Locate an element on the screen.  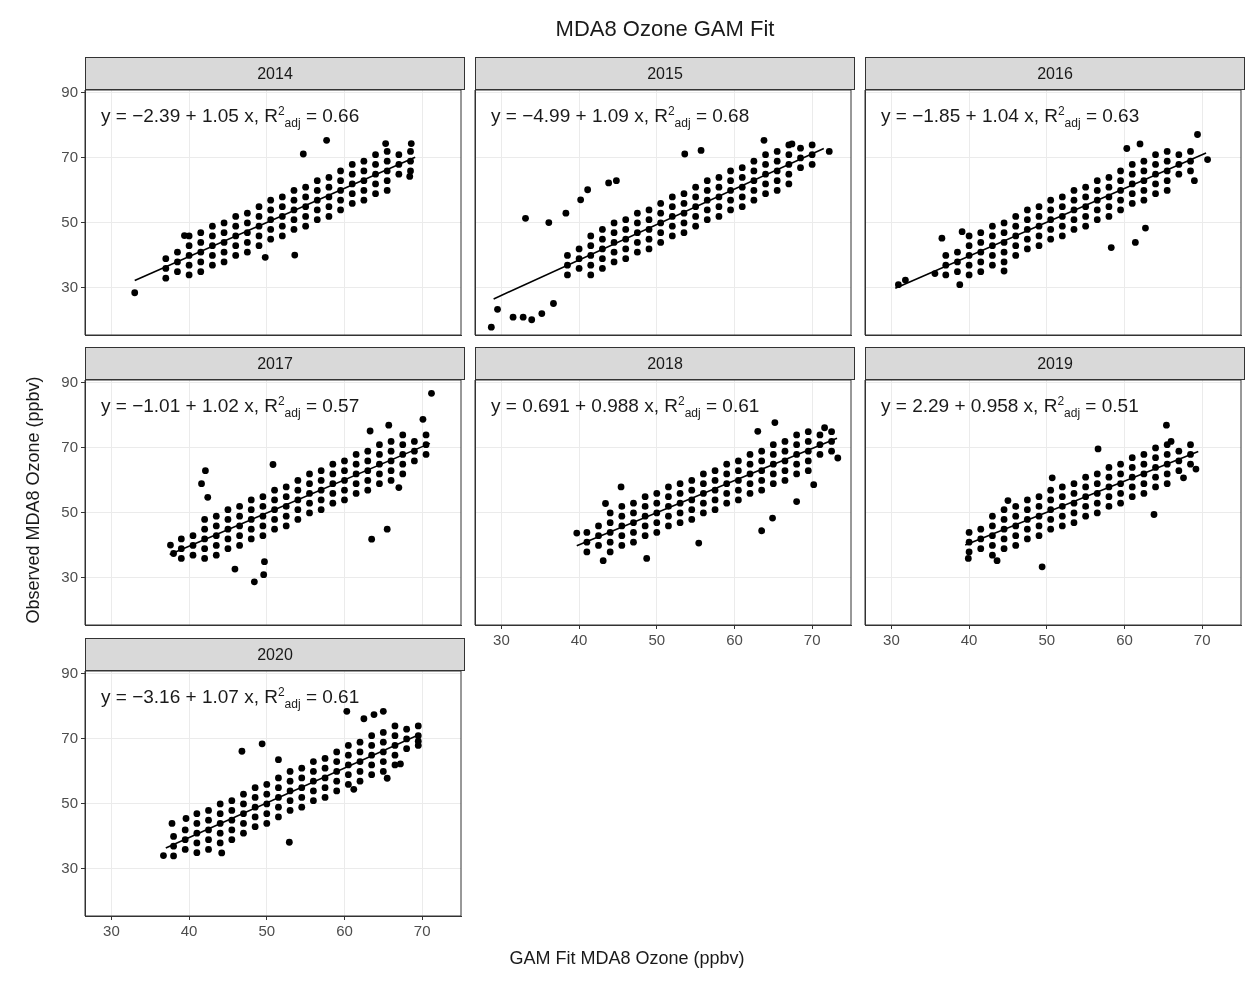
chart-subtitle: 2019 is located at coordinates (1055, 363).